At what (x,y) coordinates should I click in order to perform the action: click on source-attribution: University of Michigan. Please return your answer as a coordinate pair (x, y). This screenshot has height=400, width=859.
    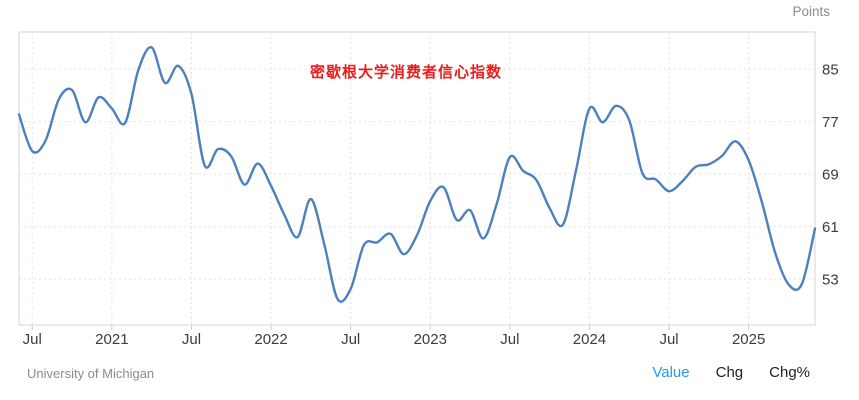
    Looking at the image, I should click on (91, 373).